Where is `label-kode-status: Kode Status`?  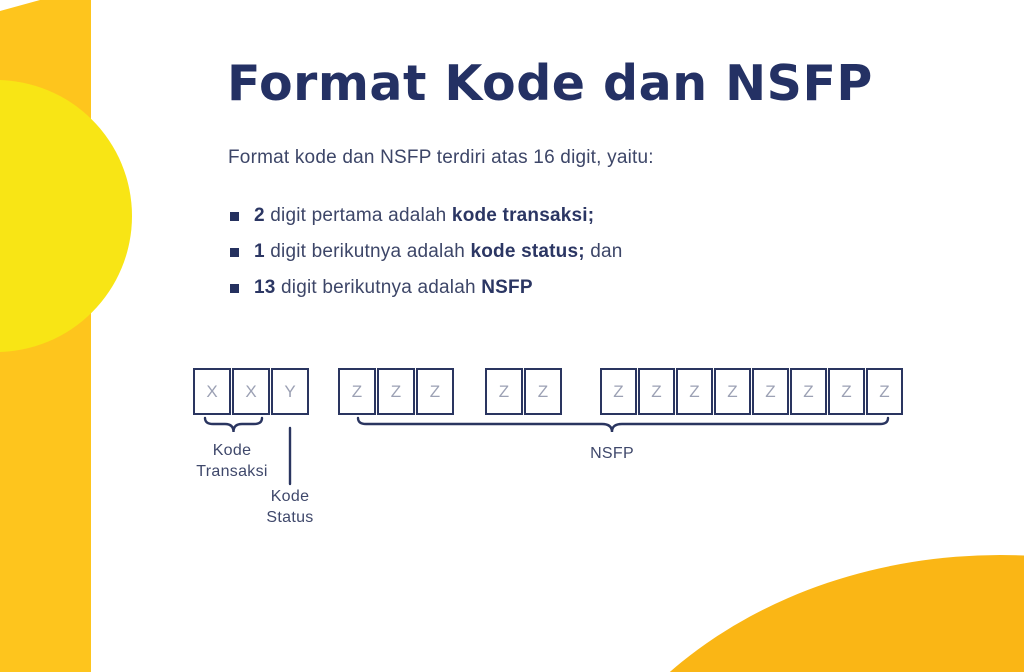
label-kode-status: Kode Status is located at coordinates (290, 507).